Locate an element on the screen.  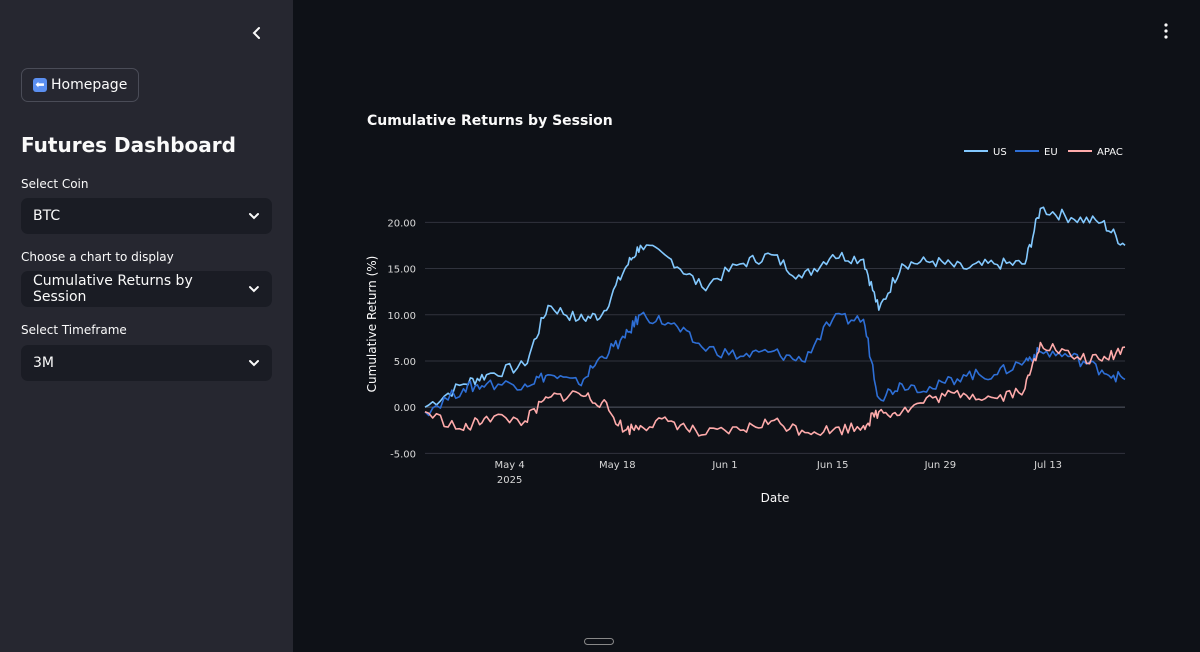
sidebar-title: Futures Dashboard is located at coordinates (128, 145).